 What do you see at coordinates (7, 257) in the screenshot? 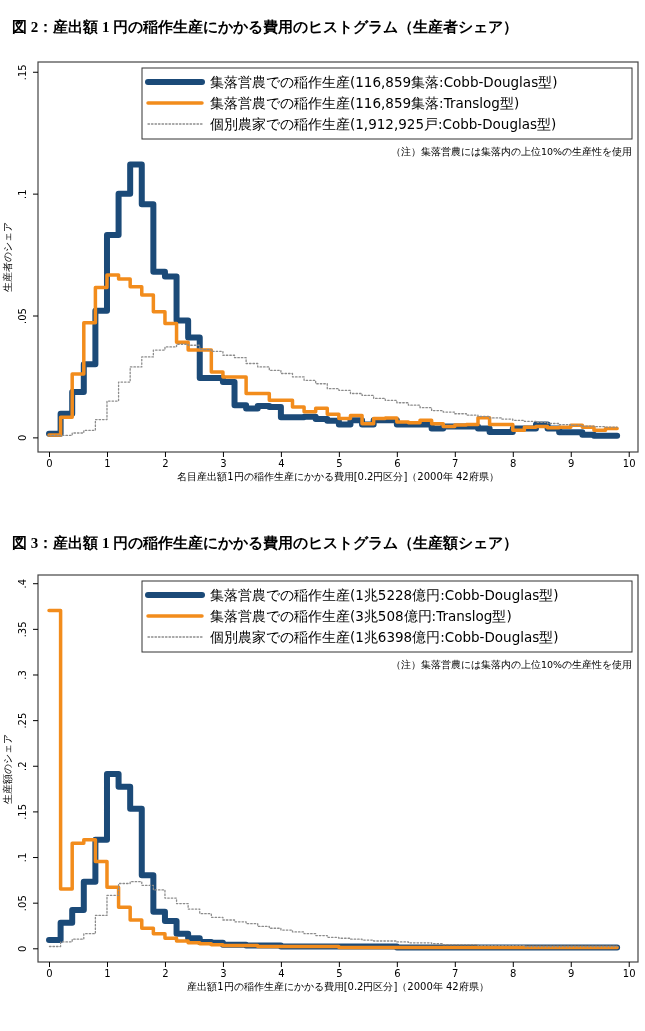
I see `y-axis-title: 生産者のシェア` at bounding box center [7, 257].